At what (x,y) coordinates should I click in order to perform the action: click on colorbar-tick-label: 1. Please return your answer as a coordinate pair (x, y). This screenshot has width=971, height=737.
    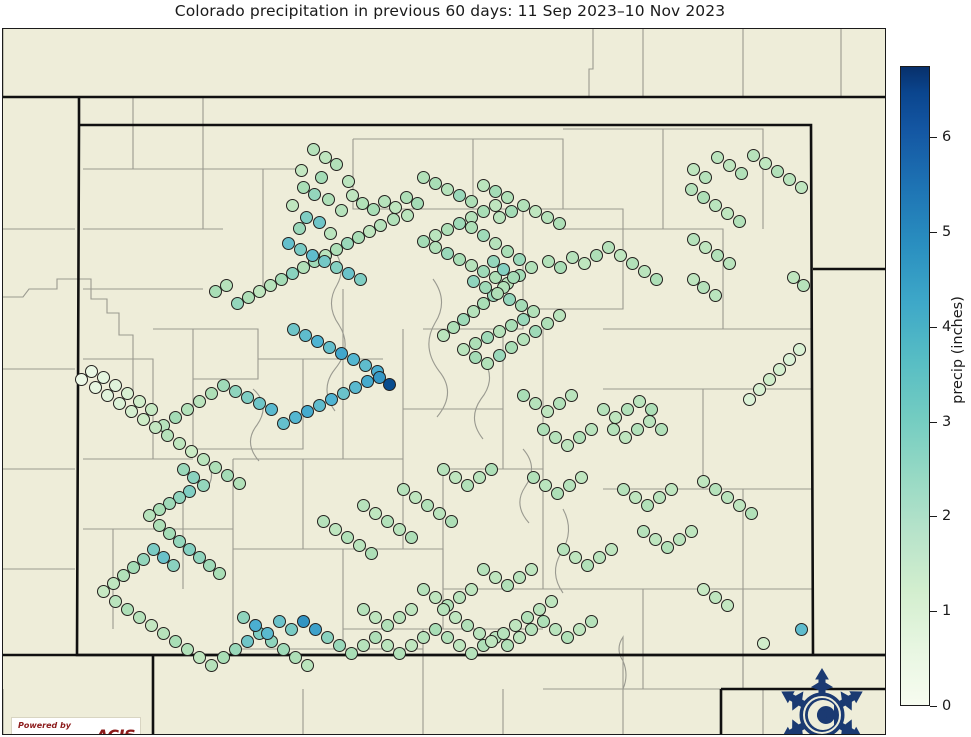
    Looking at the image, I should click on (947, 611).